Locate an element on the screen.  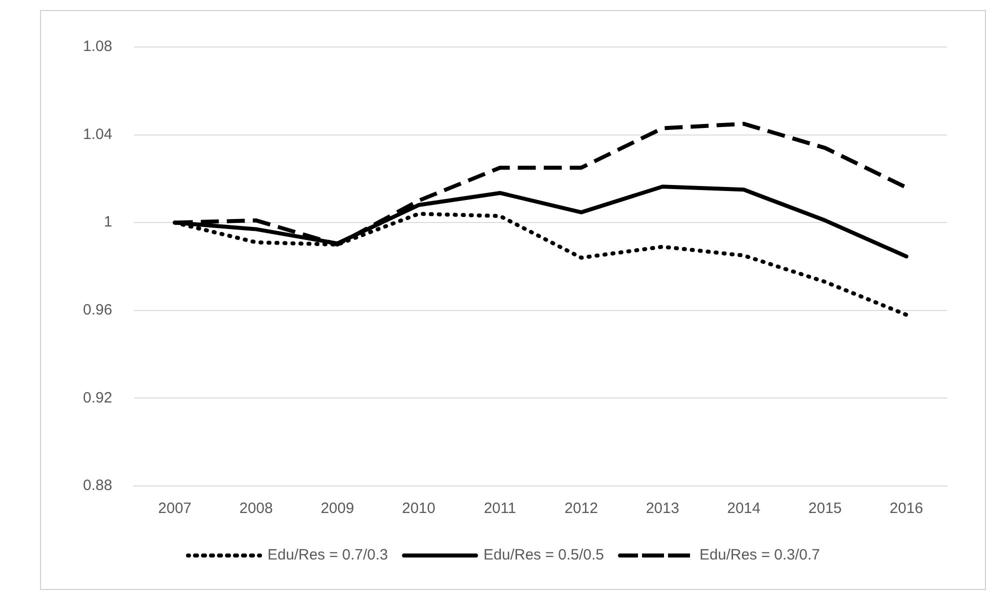
x-tick-label: 2010 is located at coordinates (419, 509).